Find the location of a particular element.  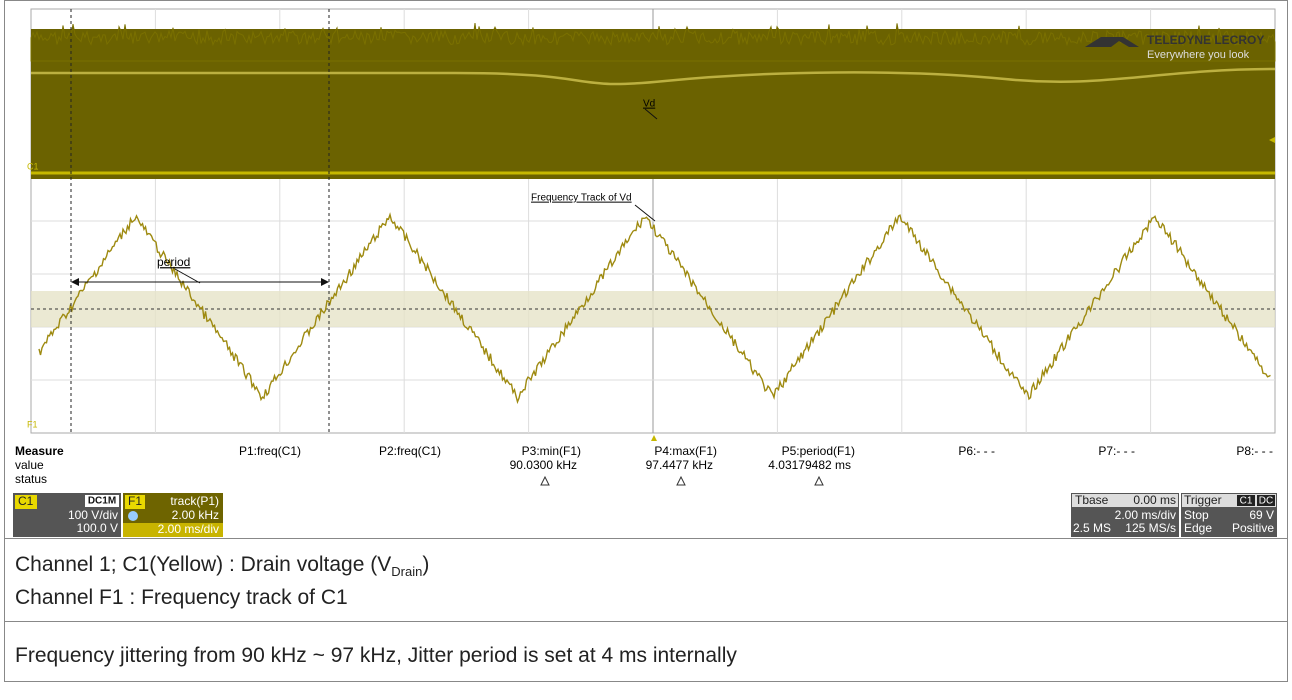

trace-label: C1 is located at coordinates (33, 166).